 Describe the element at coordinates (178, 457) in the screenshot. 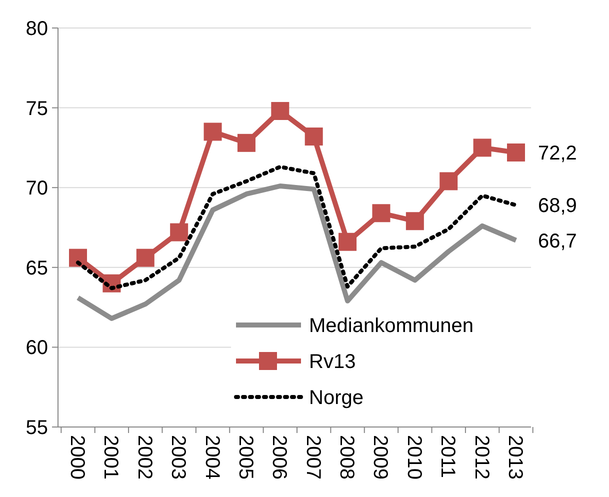

I see `x-tick-label: 2003` at that location.